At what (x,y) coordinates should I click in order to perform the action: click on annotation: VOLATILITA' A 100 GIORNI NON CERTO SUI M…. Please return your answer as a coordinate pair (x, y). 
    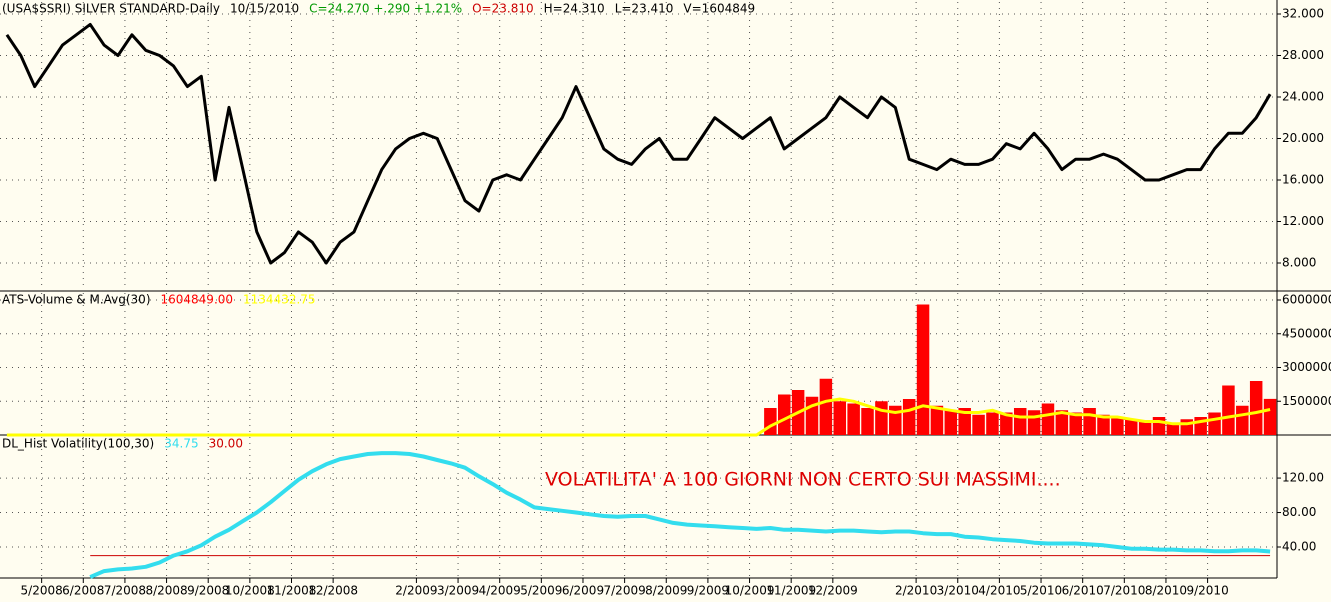
    Looking at the image, I should click on (803, 480).